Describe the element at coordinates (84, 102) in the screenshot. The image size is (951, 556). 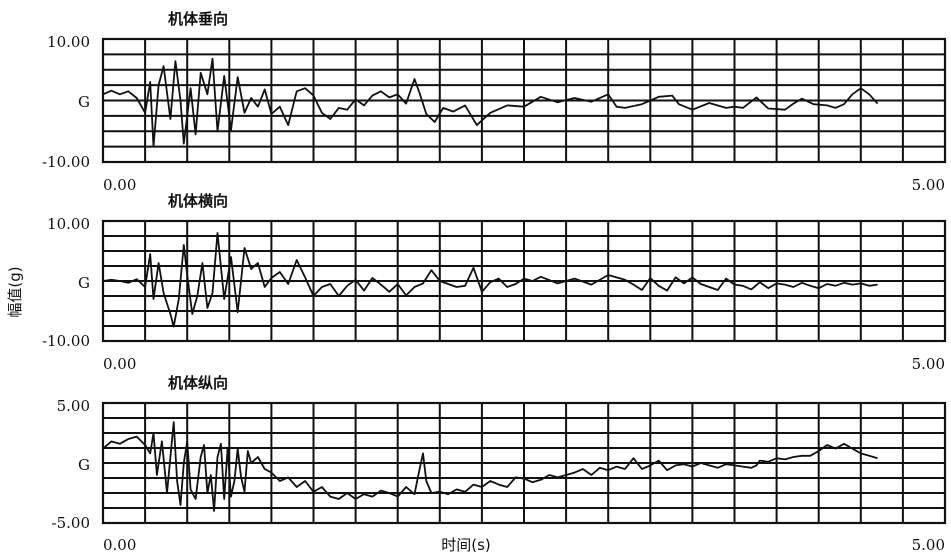
I see `y-tick-mid-vertical: G` at that location.